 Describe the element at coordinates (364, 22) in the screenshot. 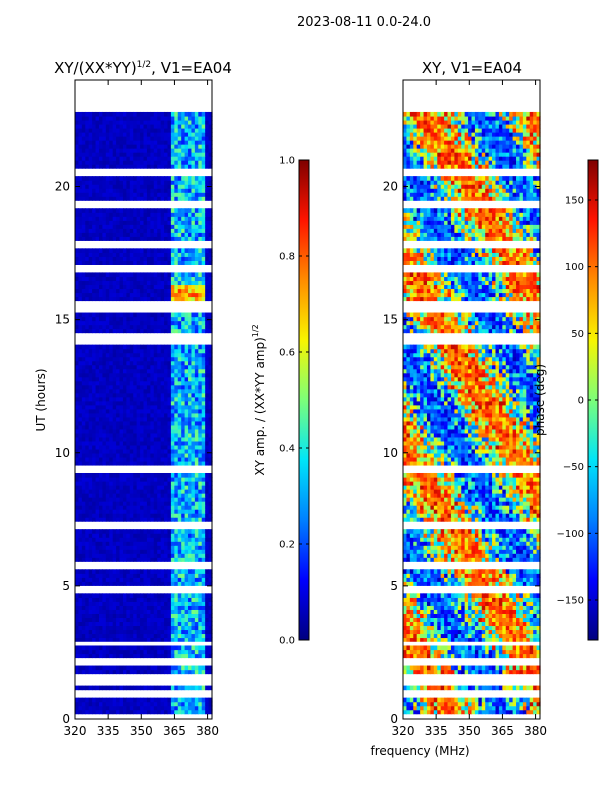

I see `figure-suptitle: 2023-08-11 0.0-24.0` at that location.